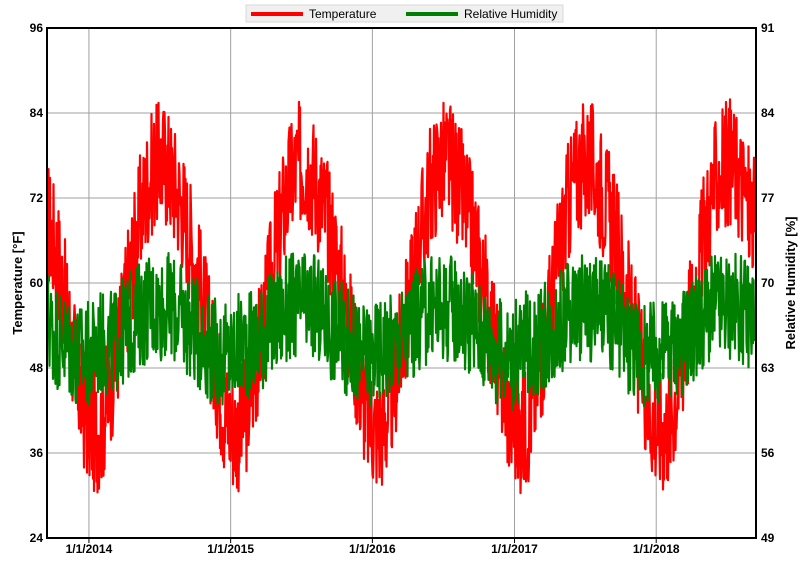 The height and width of the screenshot is (561, 802). What do you see at coordinates (89, 549) in the screenshot?
I see `x-tick-label: 1/1/2014` at bounding box center [89, 549].